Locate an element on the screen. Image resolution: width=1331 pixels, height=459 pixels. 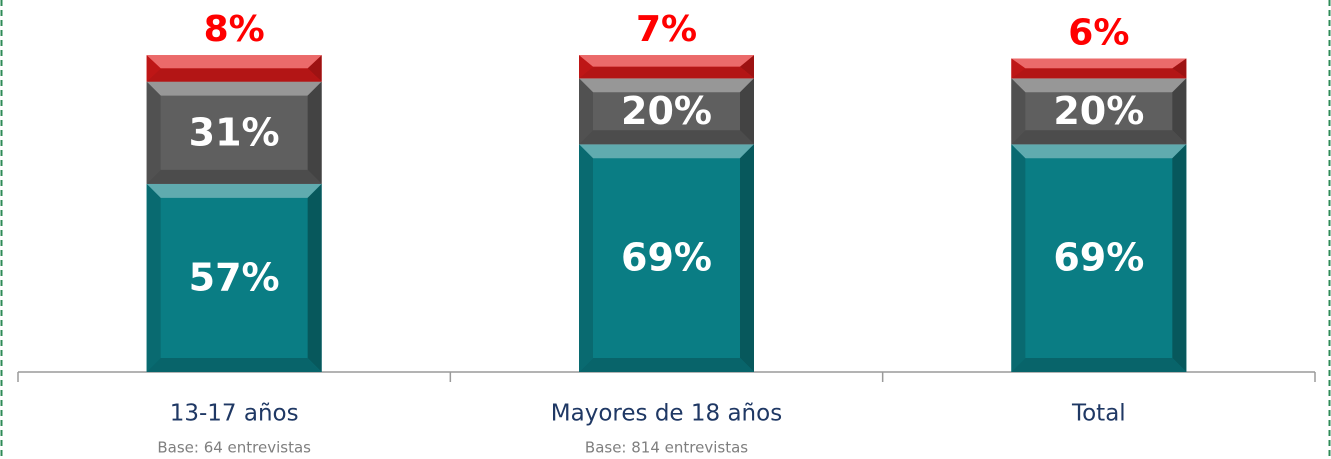
value-label: 6% is located at coordinates (1098, 33).